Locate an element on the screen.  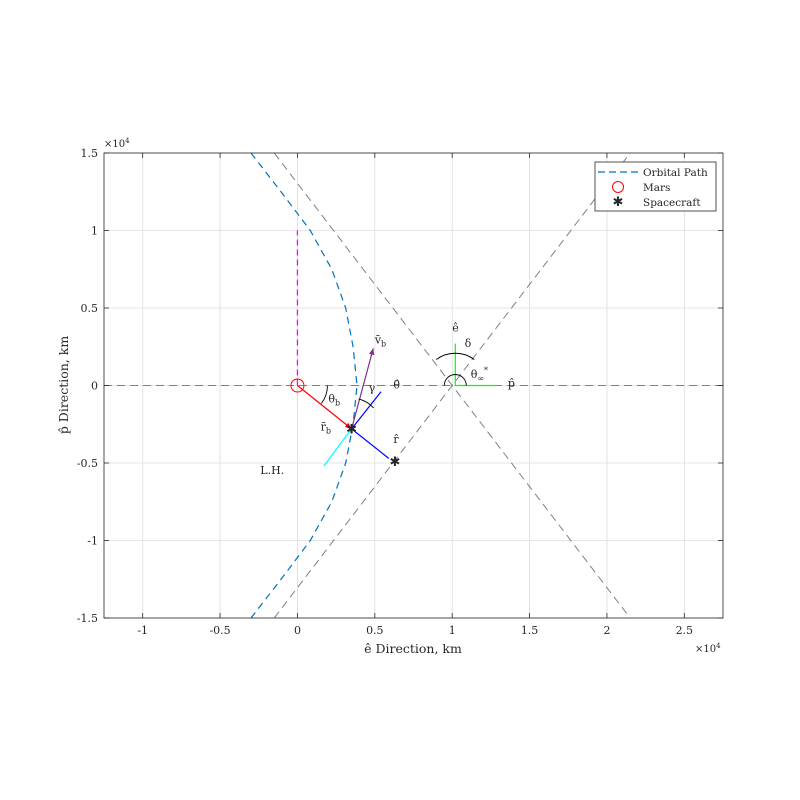
annotation-lh: L.H. is located at coordinates (272, 470).